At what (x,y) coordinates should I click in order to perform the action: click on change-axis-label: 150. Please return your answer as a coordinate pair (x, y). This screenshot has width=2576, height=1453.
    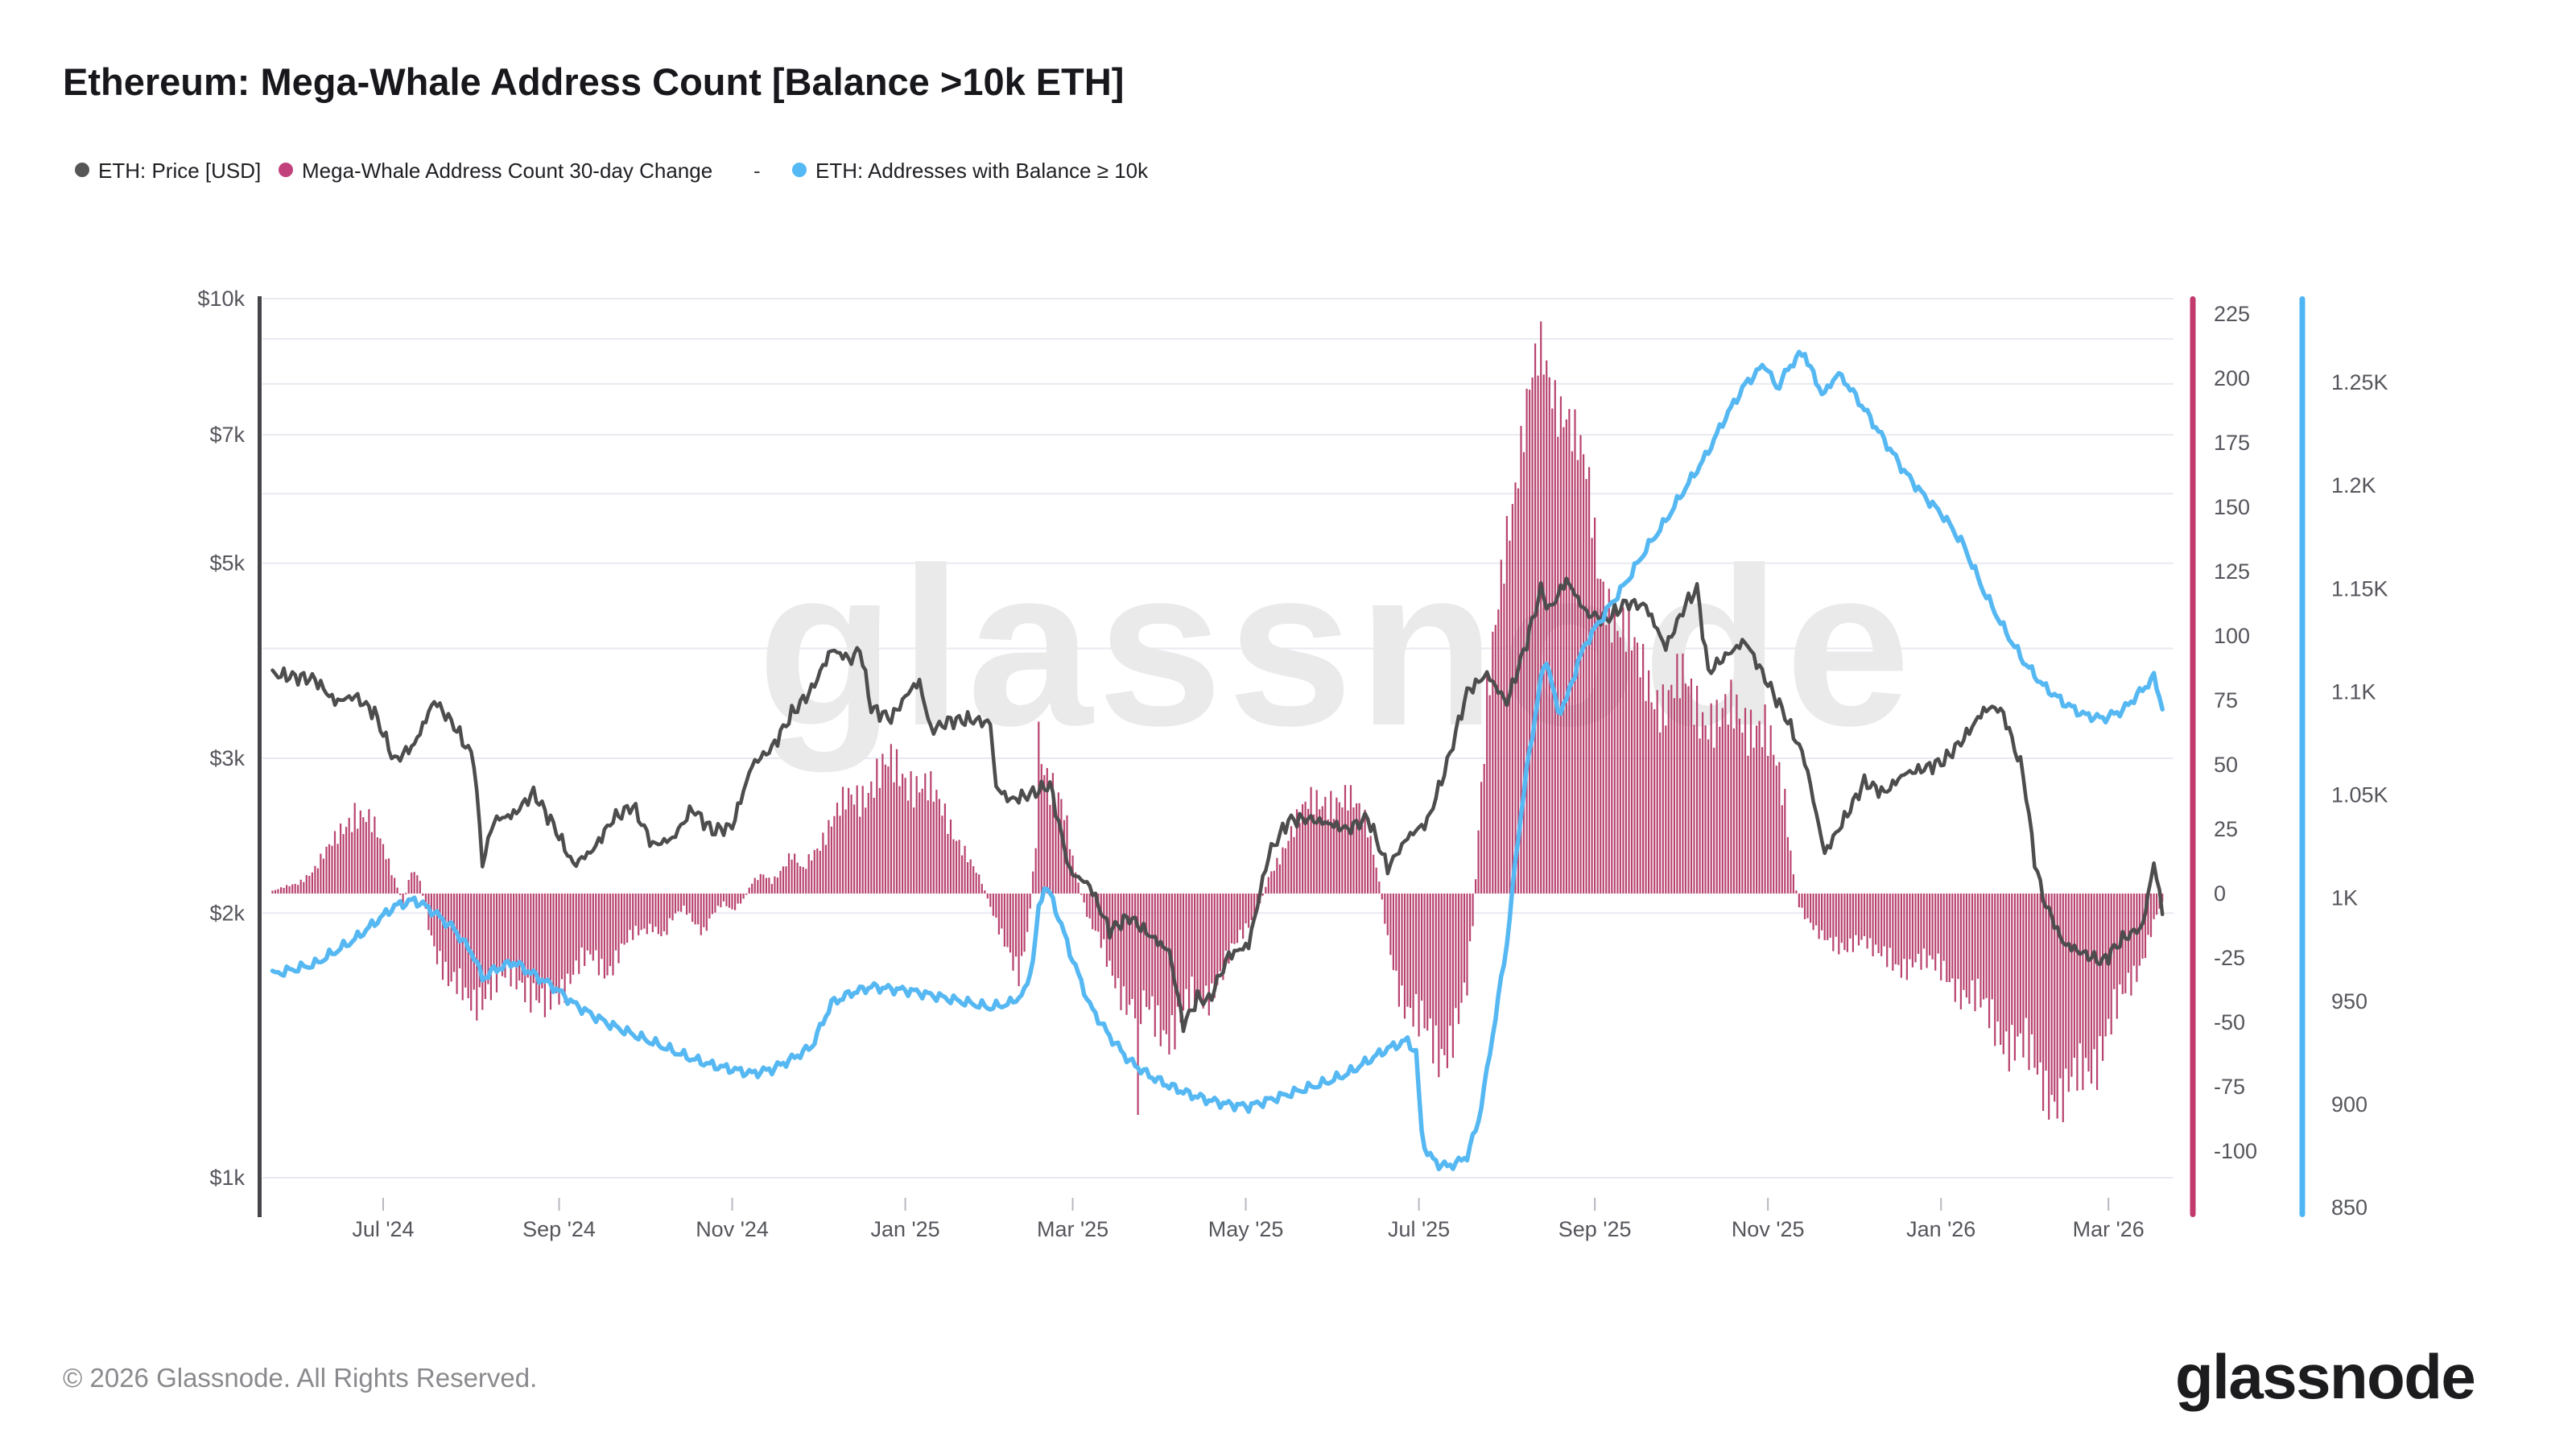
    Looking at the image, I should click on (2232, 507).